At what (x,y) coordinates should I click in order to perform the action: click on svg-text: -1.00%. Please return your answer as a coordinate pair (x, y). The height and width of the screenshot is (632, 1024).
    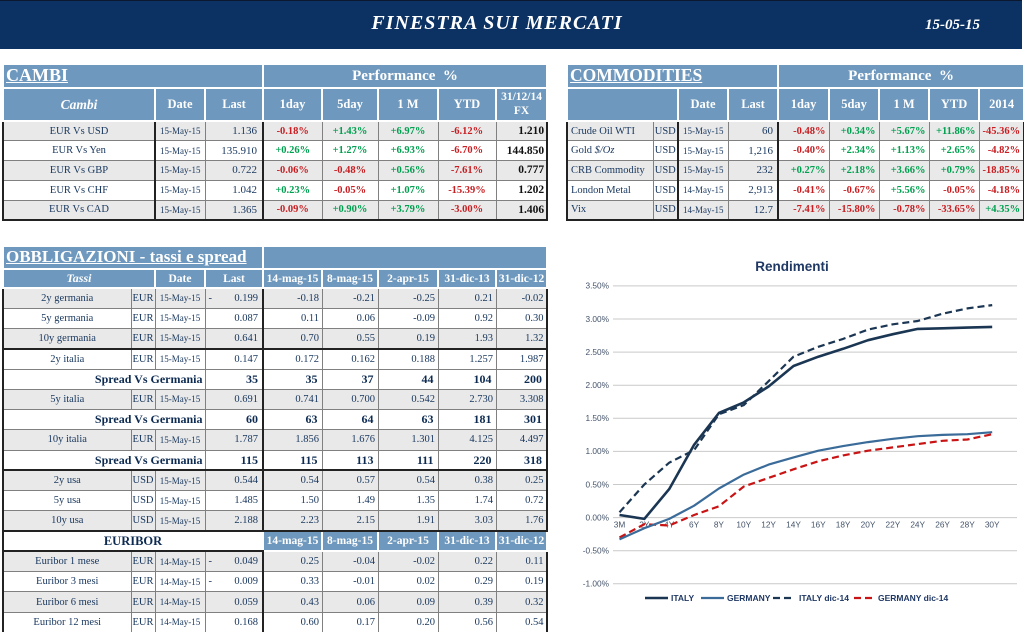
    Looking at the image, I should click on (596, 584).